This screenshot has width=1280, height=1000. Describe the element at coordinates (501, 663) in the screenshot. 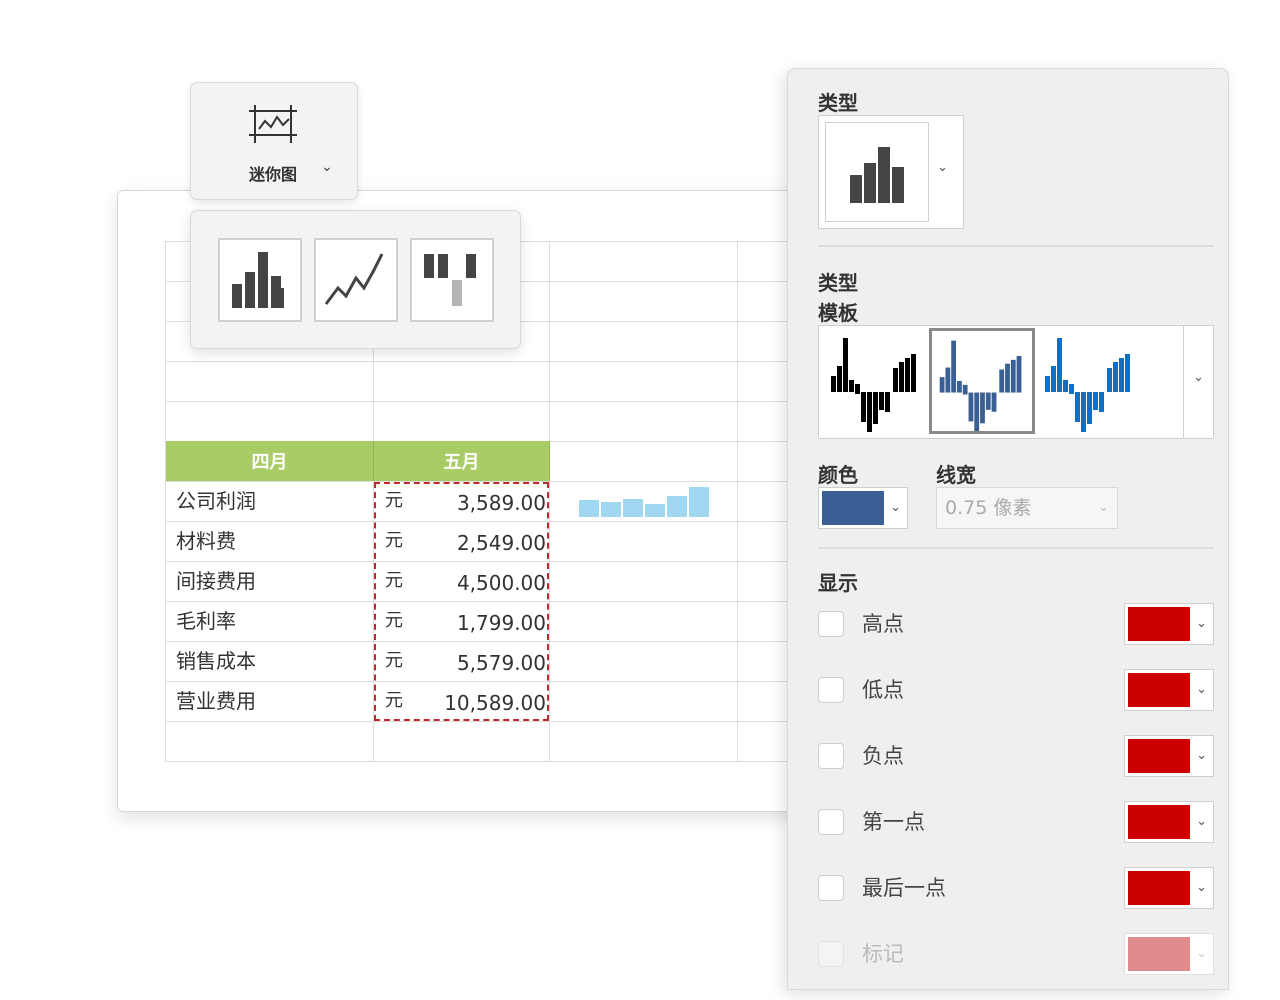

I see `amount-cell: 5,579.00` at that location.